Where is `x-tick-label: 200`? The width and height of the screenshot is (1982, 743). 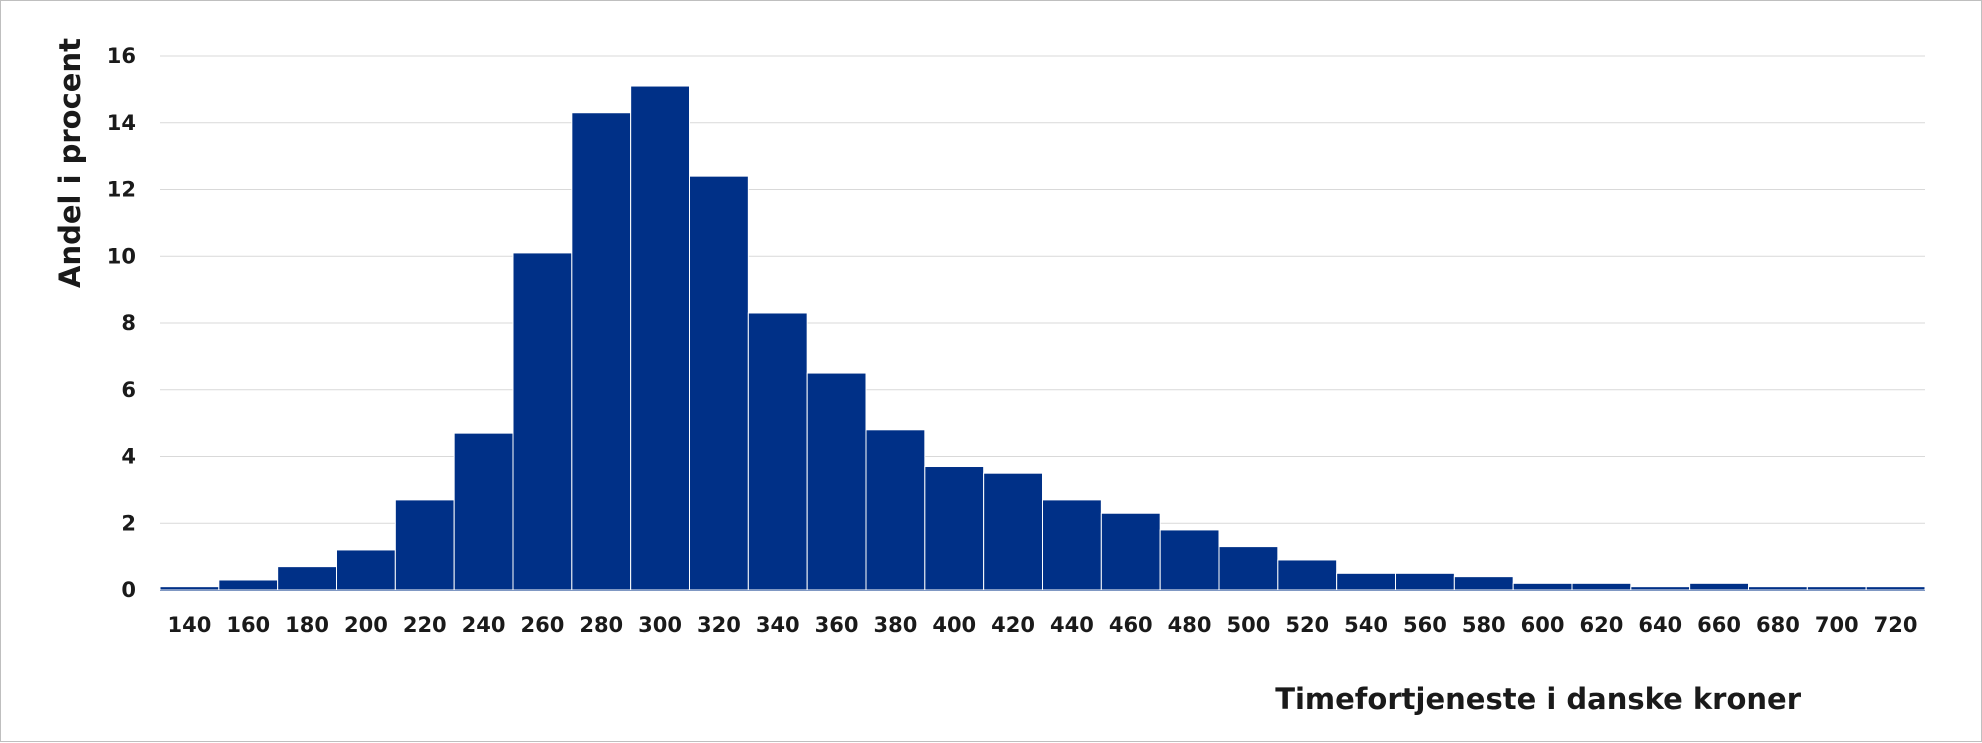
x-tick-label: 200 is located at coordinates (366, 625).